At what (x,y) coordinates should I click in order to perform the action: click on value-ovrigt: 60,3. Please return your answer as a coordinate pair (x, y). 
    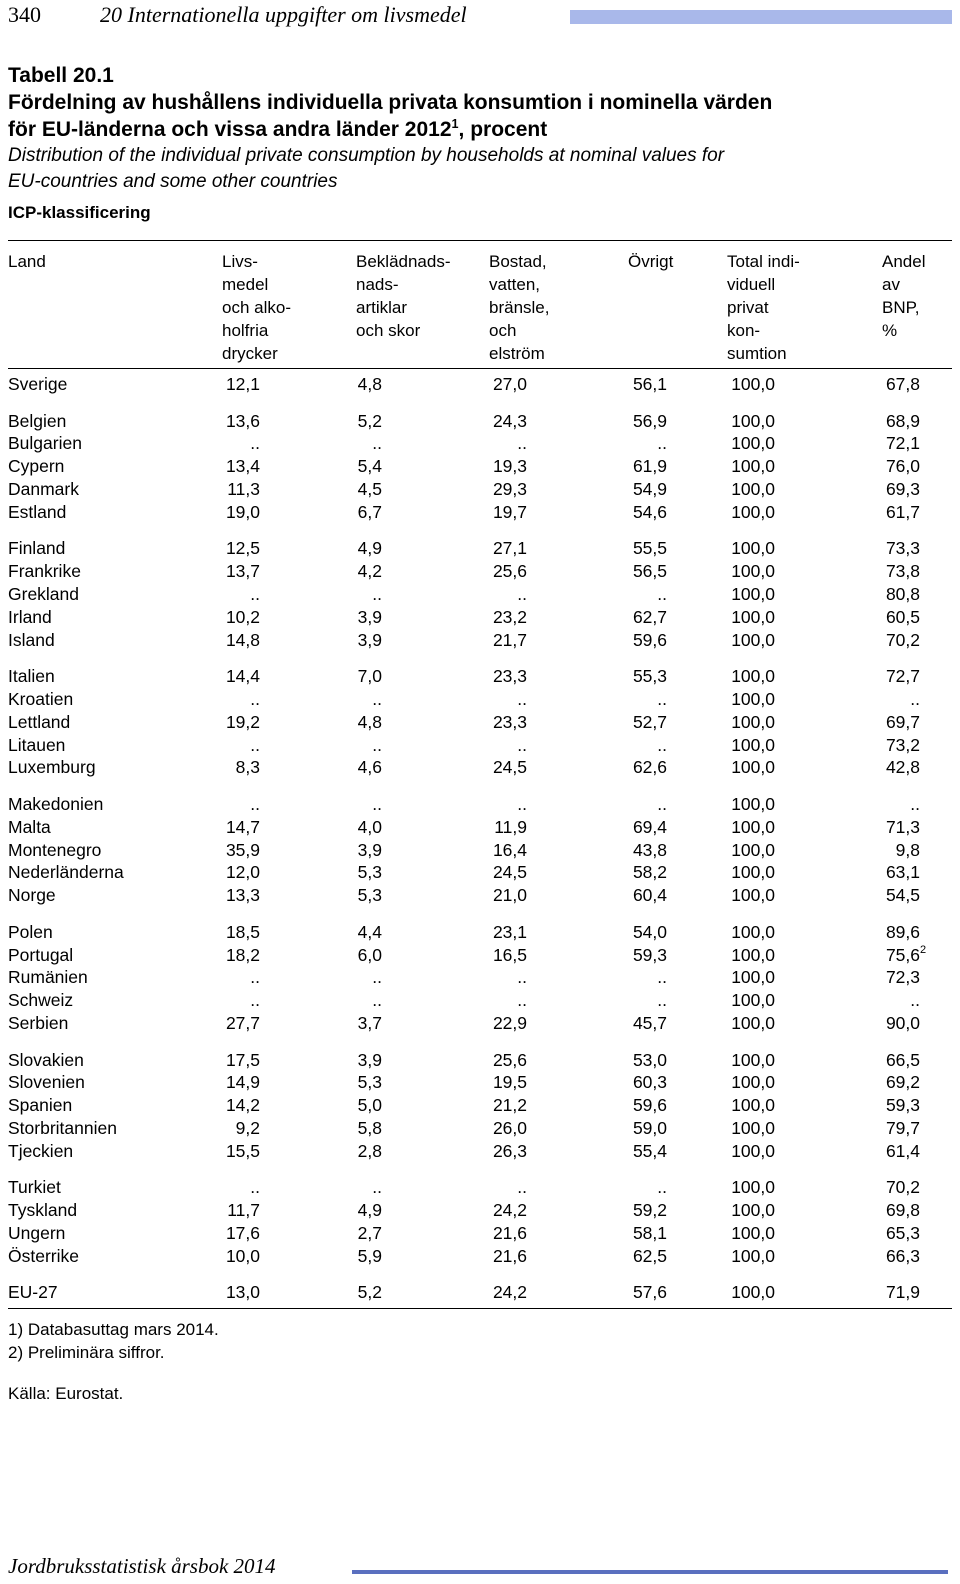
    Looking at the image, I should click on (650, 1082).